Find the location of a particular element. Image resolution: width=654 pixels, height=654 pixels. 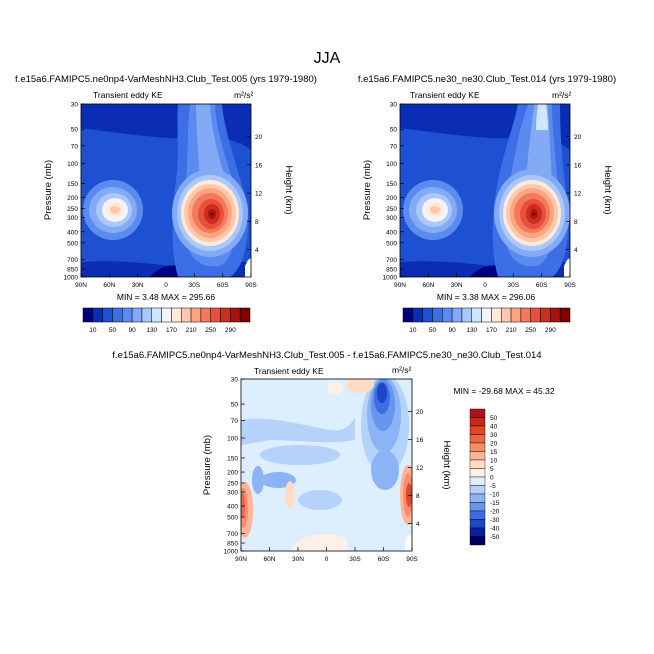

panel-2-colorbar-label: 210 is located at coordinates (511, 330).